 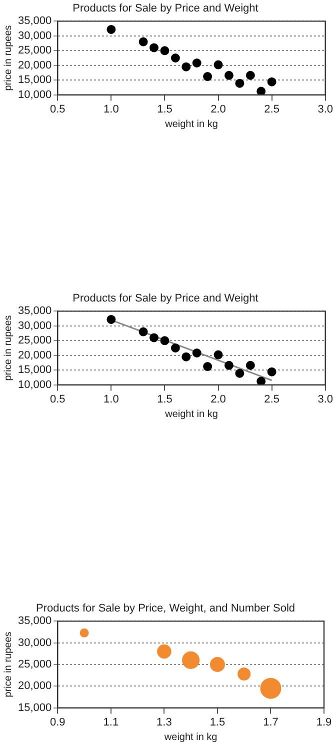 I want to click on chart-title: Products for Sale by Price, Weight, and Number Sold, so click(x=166, y=608).